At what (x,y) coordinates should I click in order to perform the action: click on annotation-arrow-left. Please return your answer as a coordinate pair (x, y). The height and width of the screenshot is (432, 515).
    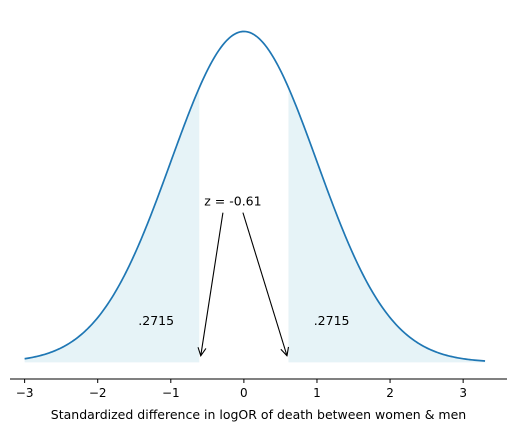
    Looking at the image, I should click on (212, 284).